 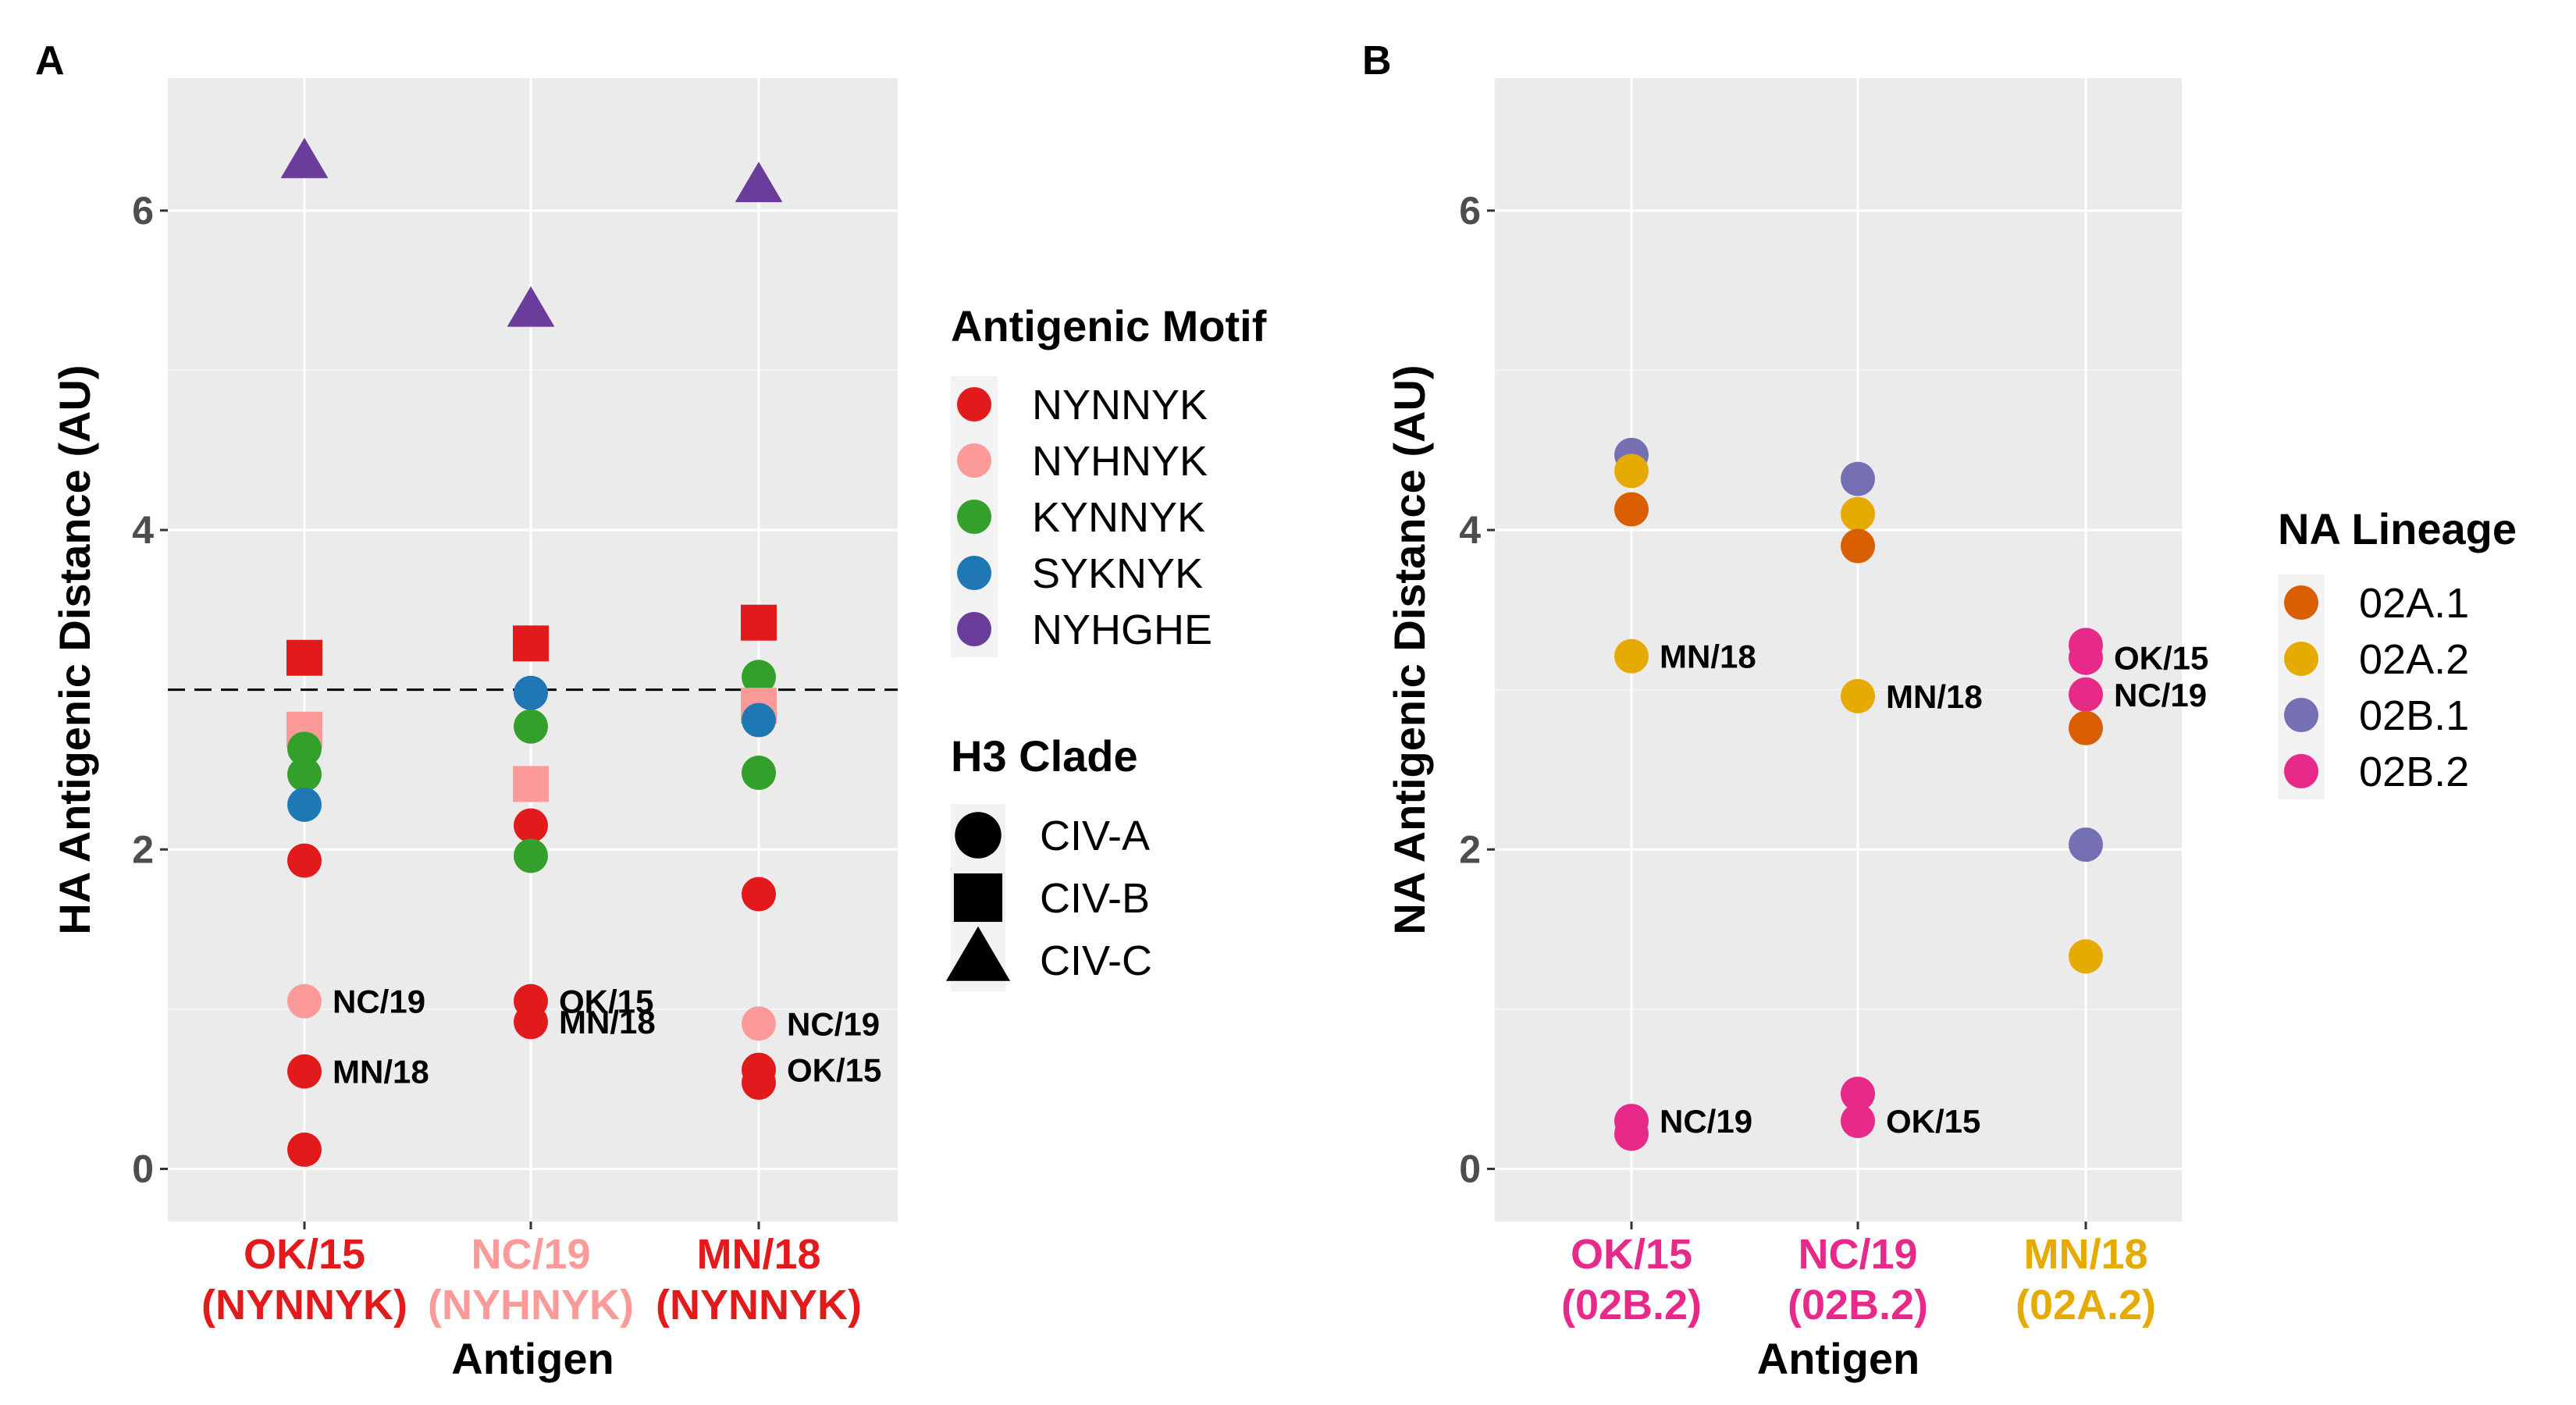 What do you see at coordinates (2086, 1305) in the screenshot?
I see `x-tick-label: (02A.2)` at bounding box center [2086, 1305].